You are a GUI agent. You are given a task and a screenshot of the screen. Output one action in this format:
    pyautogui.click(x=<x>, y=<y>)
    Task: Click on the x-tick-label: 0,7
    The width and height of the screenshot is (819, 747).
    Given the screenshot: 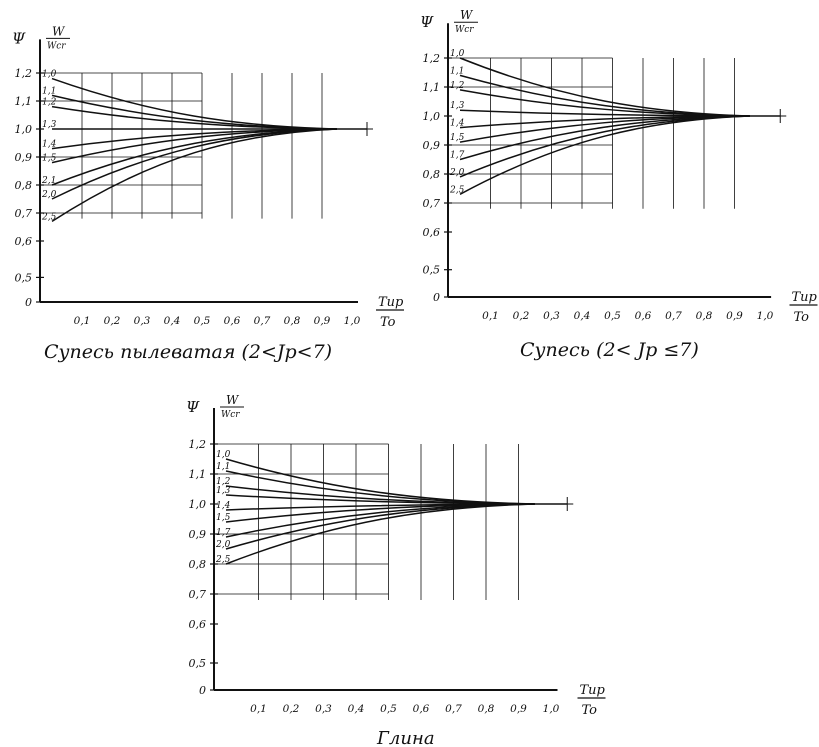 What is the action you would take?
    pyautogui.click(x=262, y=321)
    